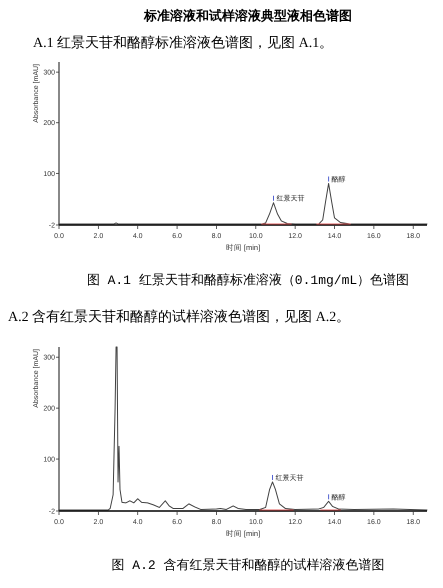  I want to click on text: 图 A.2 含有红景天苷和酪醇的试样溶液色谱图, so click(248, 565).